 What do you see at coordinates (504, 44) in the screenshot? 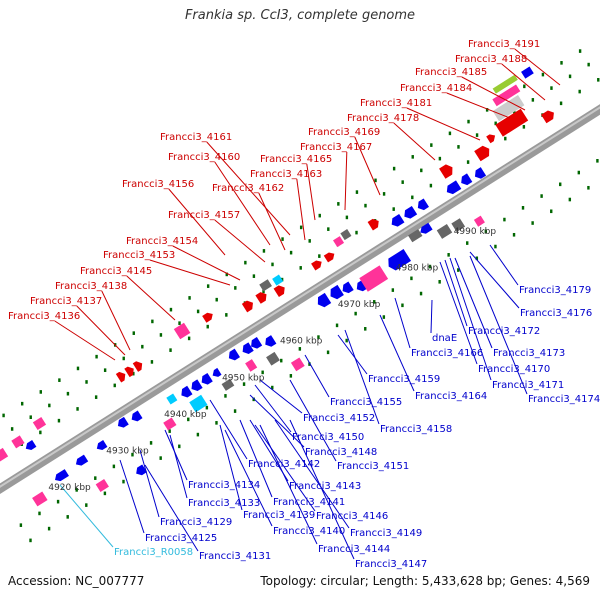
I see `gene-label: Francci3_4191` at bounding box center [504, 44].